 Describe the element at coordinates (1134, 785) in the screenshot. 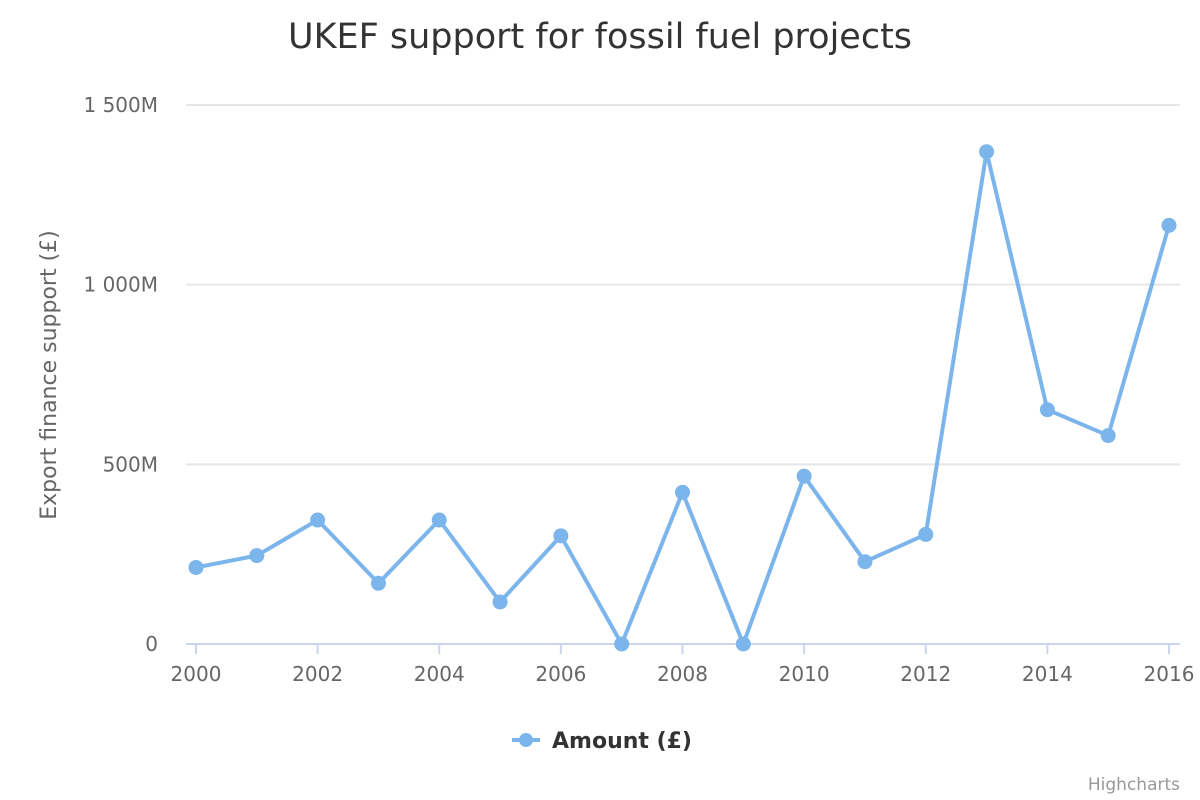

I see `credits-link: Highcharts` at that location.